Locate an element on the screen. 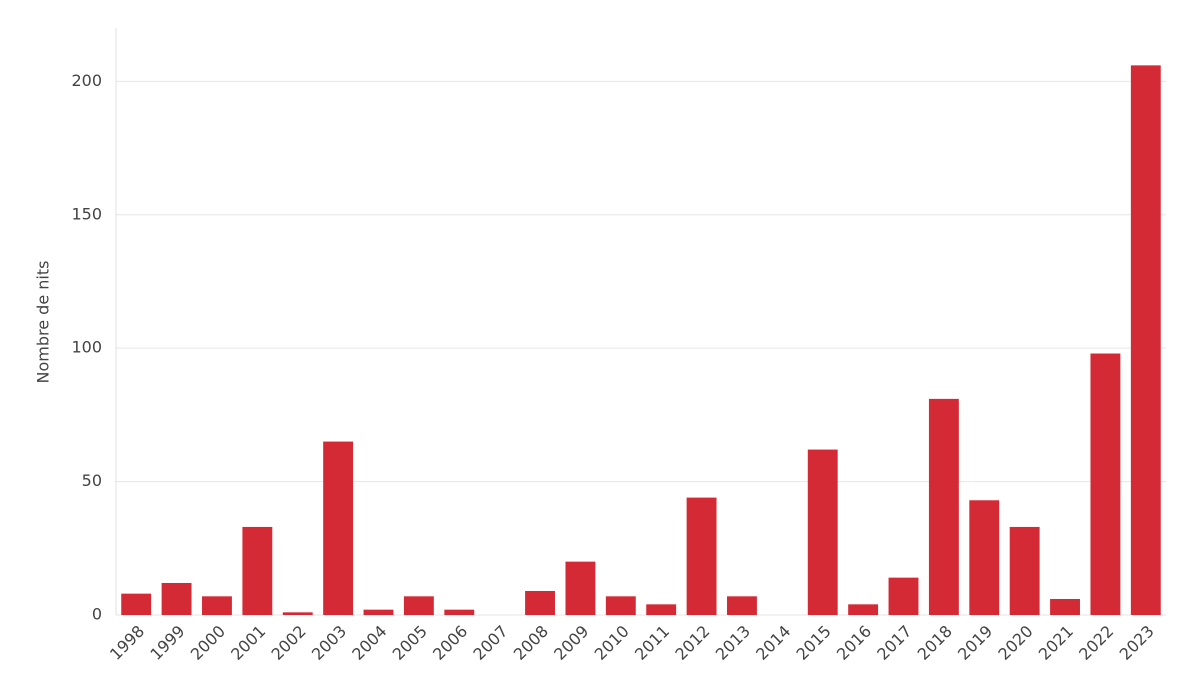  y-tick-label: 100 is located at coordinates (86, 347).